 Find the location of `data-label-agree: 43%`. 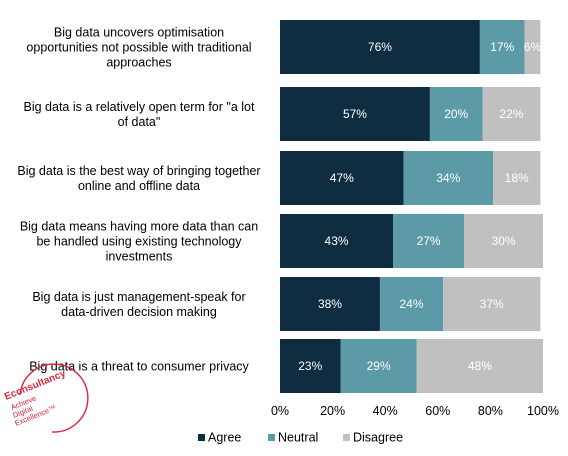

data-label-agree: 43% is located at coordinates (337, 241).